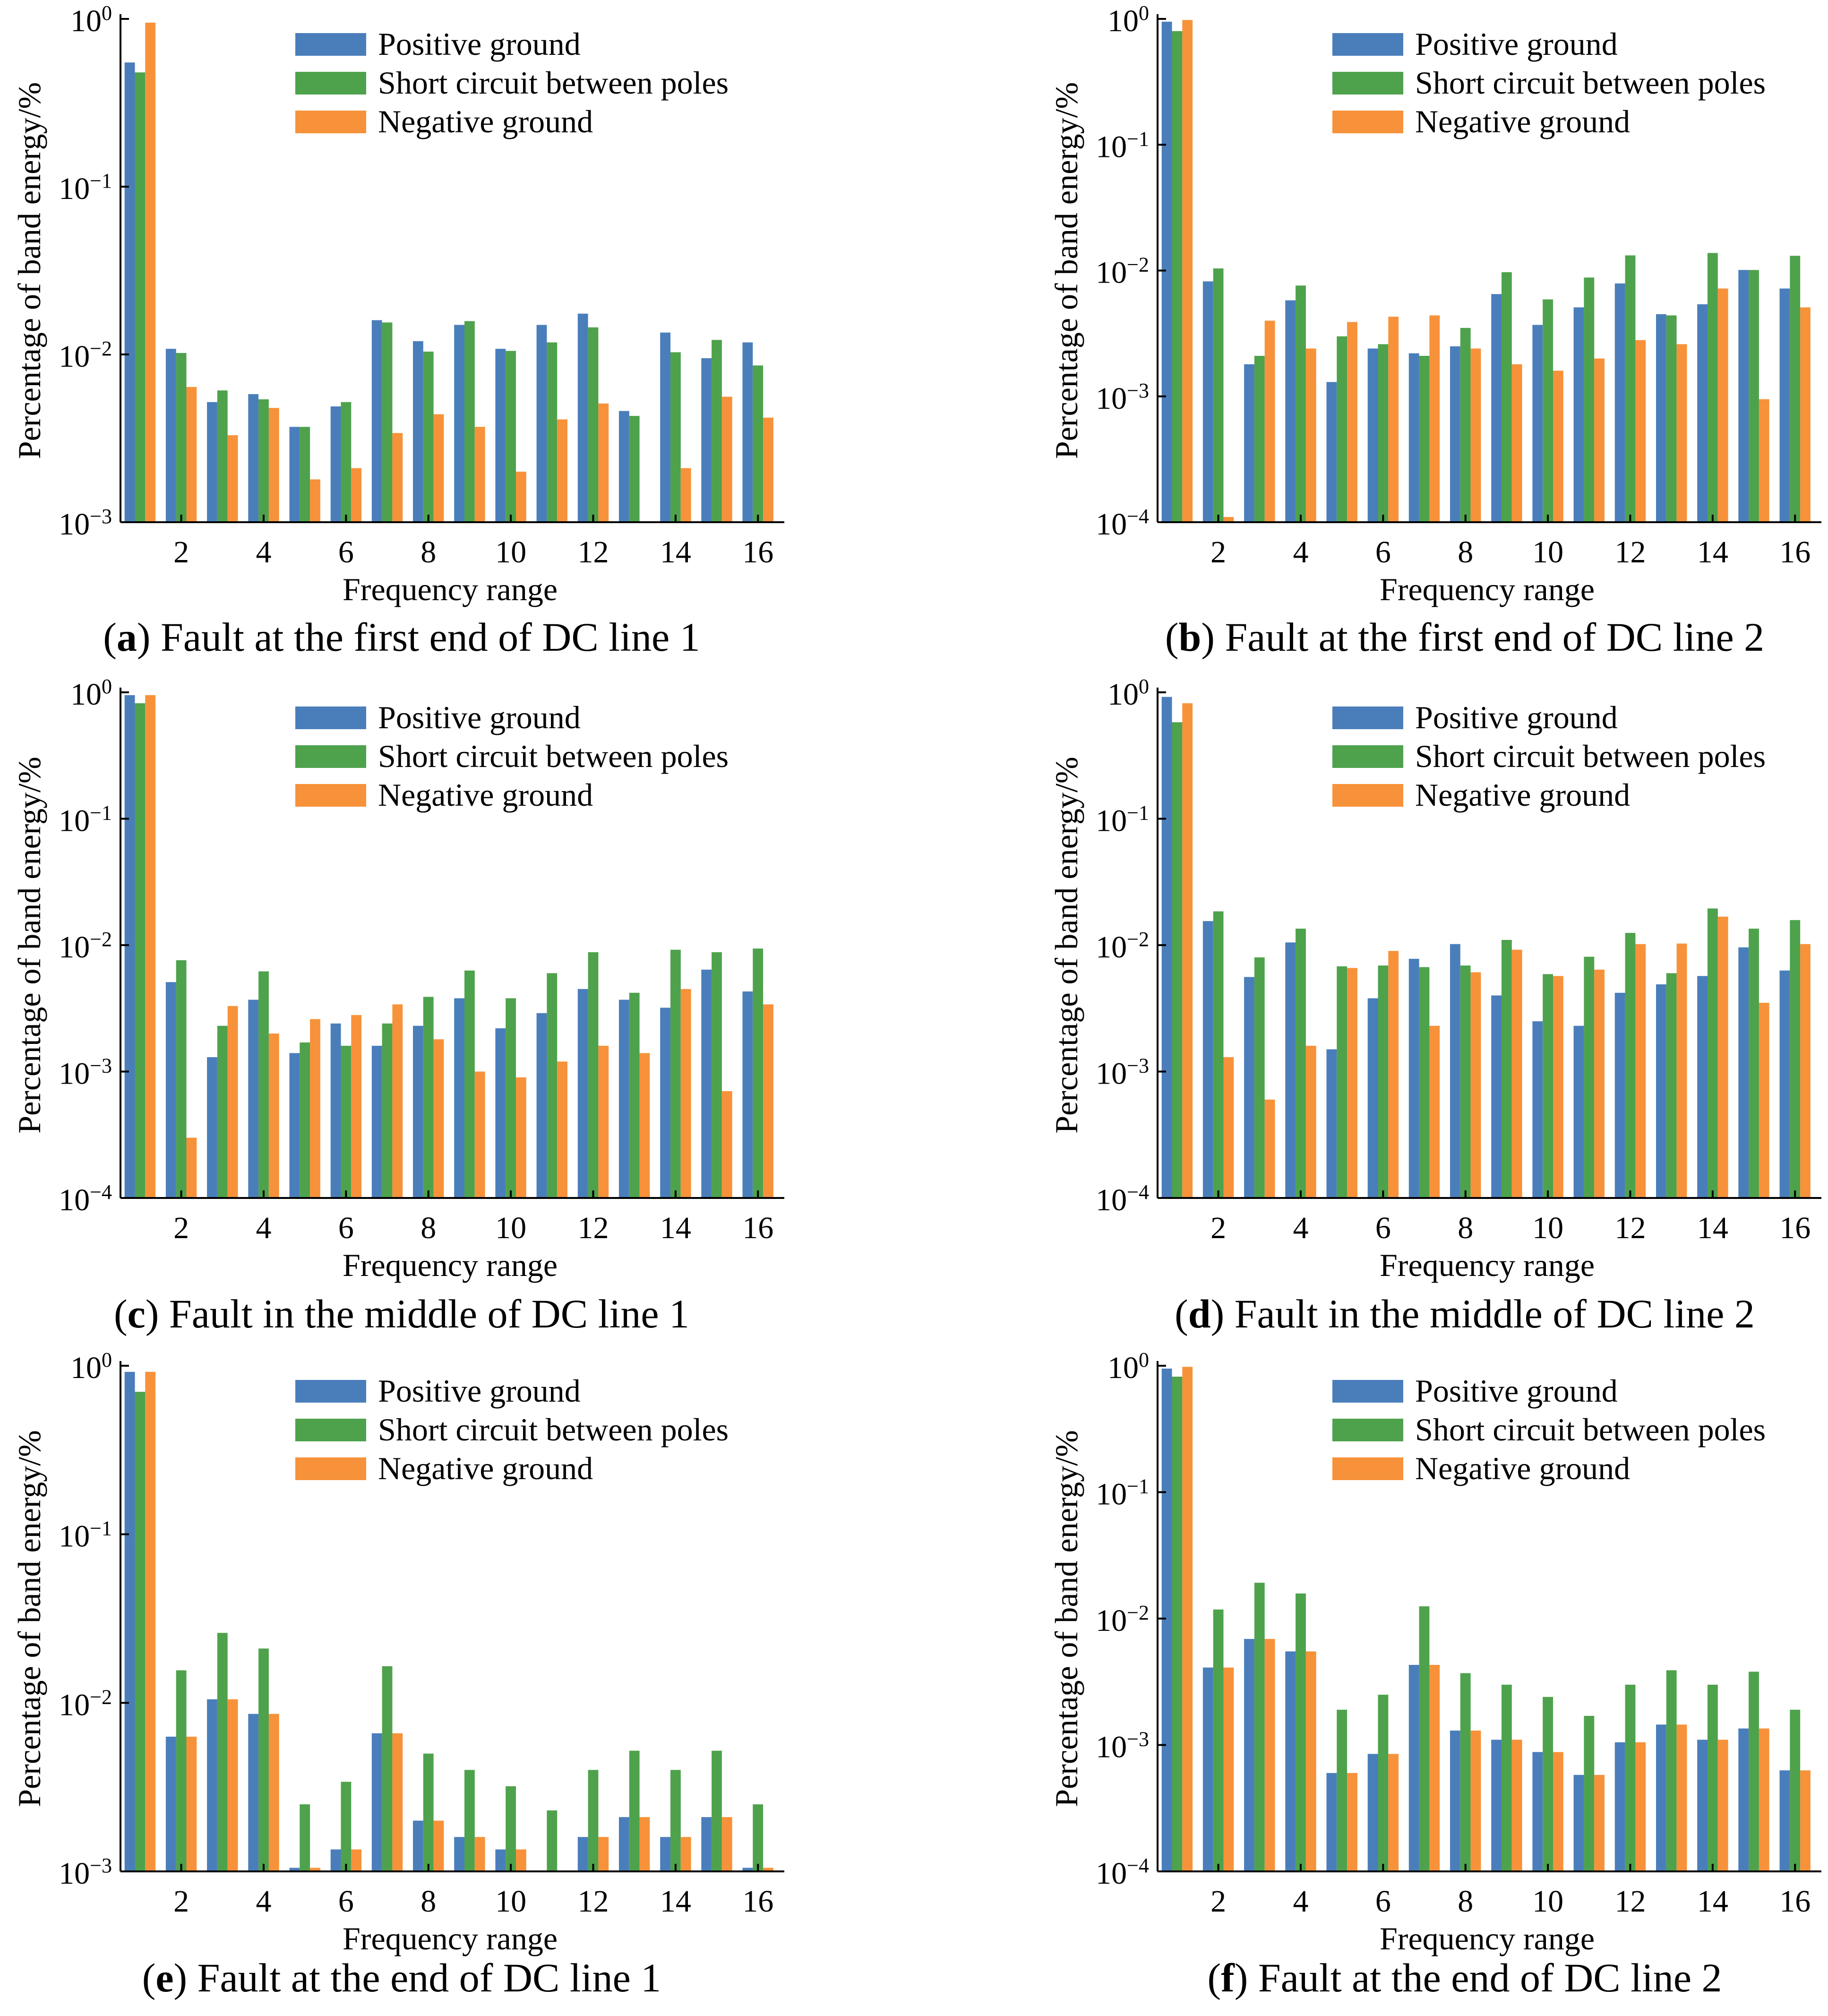 This screenshot has width=1828, height=2016. Describe the element at coordinates (305, 474) in the screenshot. I see `bar-a-s2-c5` at that location.